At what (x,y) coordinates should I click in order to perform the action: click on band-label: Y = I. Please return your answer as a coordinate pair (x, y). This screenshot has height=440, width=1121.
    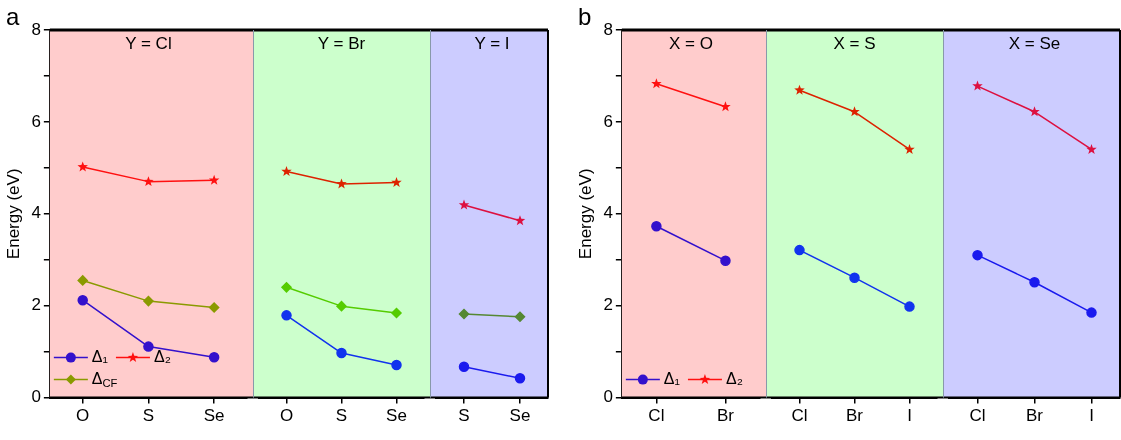
    Looking at the image, I should click on (492, 44).